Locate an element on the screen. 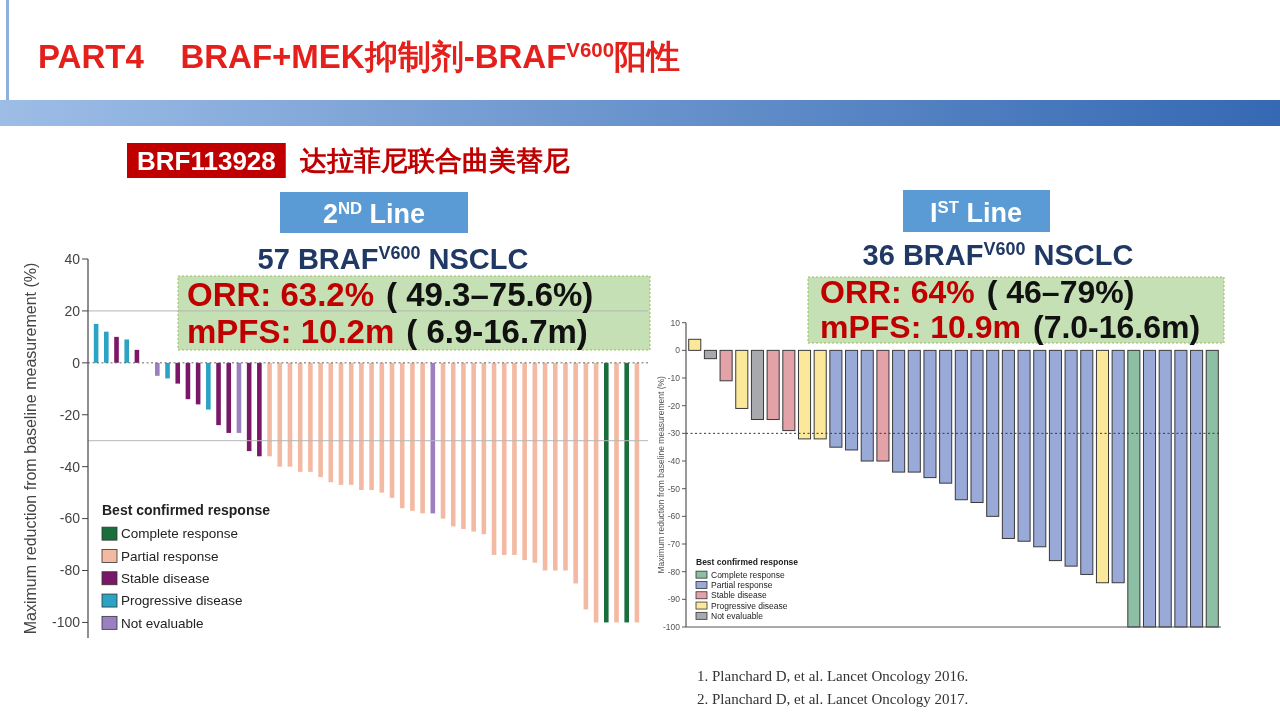 The width and height of the screenshot is (1280, 720). title: PART4 BRAF+MEK抑制剂-BRAF$^{V600}$阳性 is located at coordinates (359, 56).